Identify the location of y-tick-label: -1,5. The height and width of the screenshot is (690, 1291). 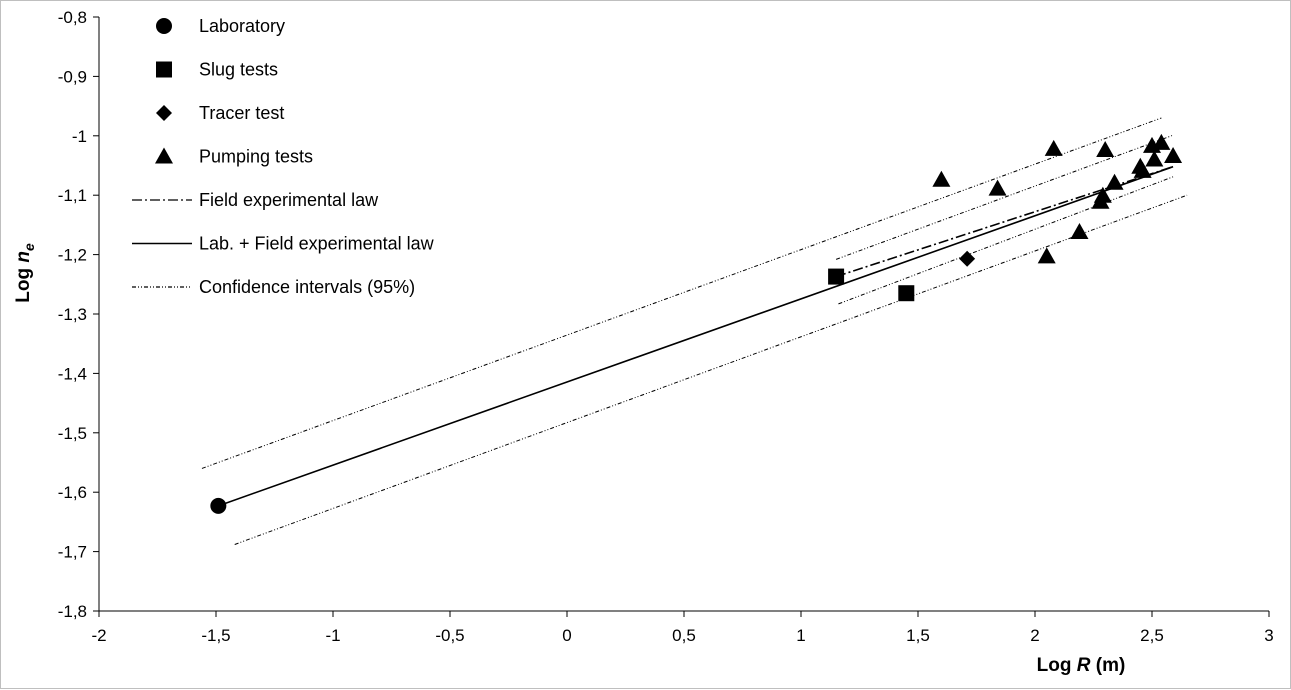
(72, 433).